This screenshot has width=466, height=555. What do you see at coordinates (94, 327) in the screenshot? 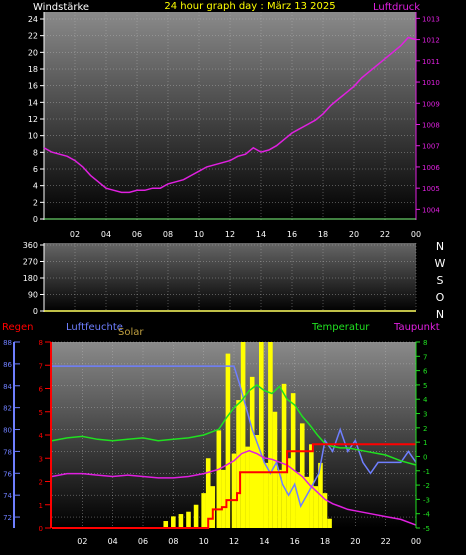
I see `humidity-label: Luftfeuchte` at bounding box center [94, 327].